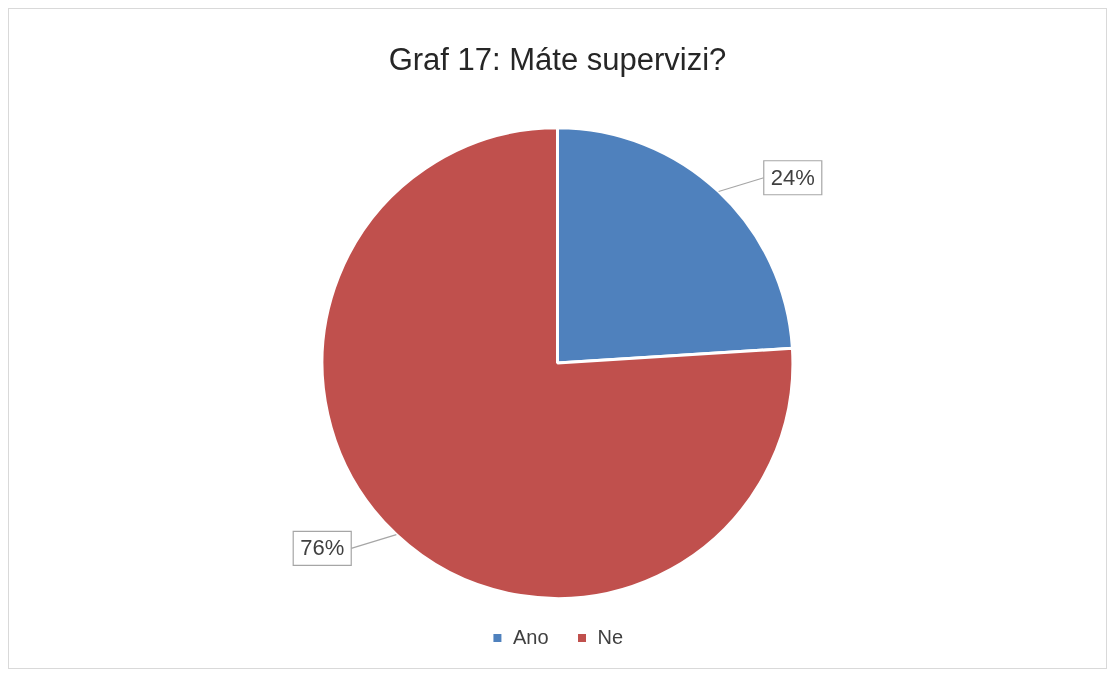  I want to click on legend-label: Ne, so click(610, 636).